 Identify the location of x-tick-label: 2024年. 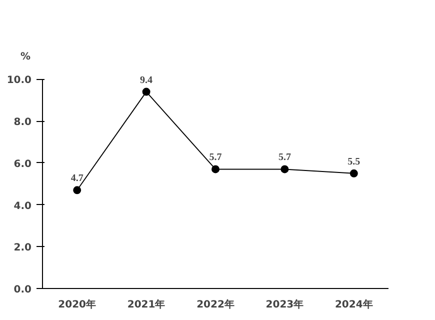
(353, 304).